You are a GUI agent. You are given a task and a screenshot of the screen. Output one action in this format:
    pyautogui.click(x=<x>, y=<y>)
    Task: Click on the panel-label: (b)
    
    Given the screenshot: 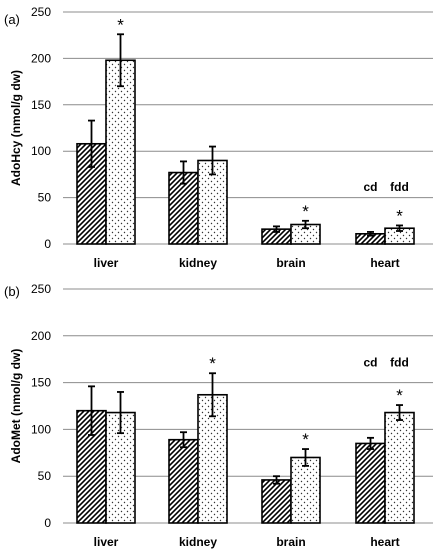 What is the action you would take?
    pyautogui.click(x=12, y=291)
    